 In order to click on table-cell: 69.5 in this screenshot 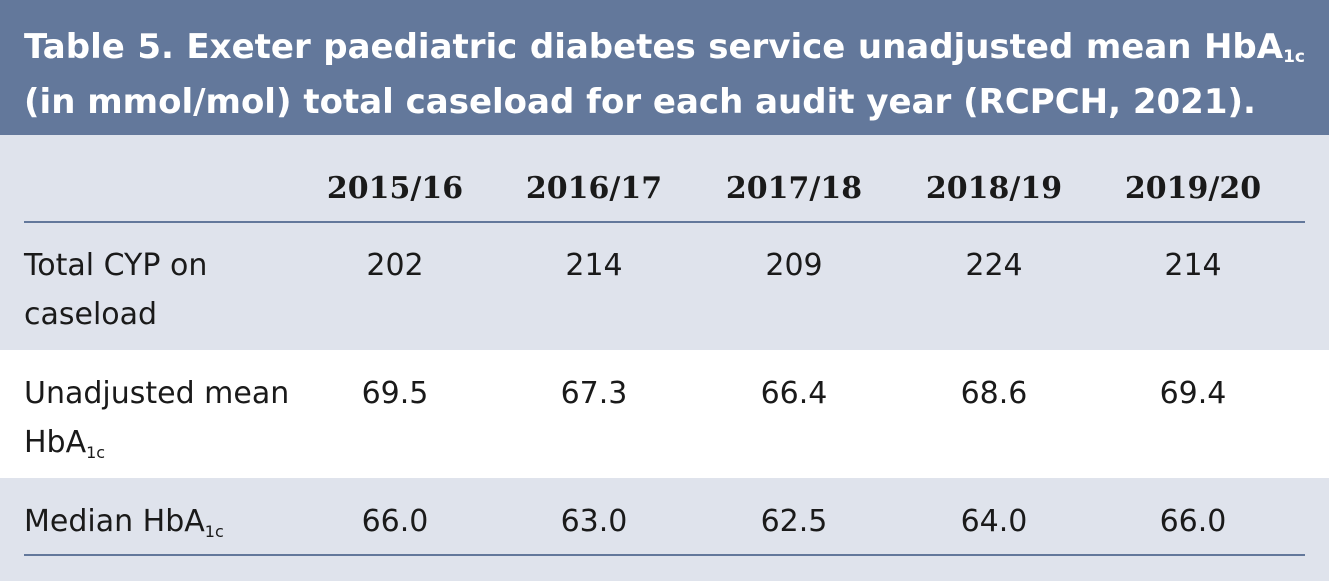, I will do `click(395, 393)`.